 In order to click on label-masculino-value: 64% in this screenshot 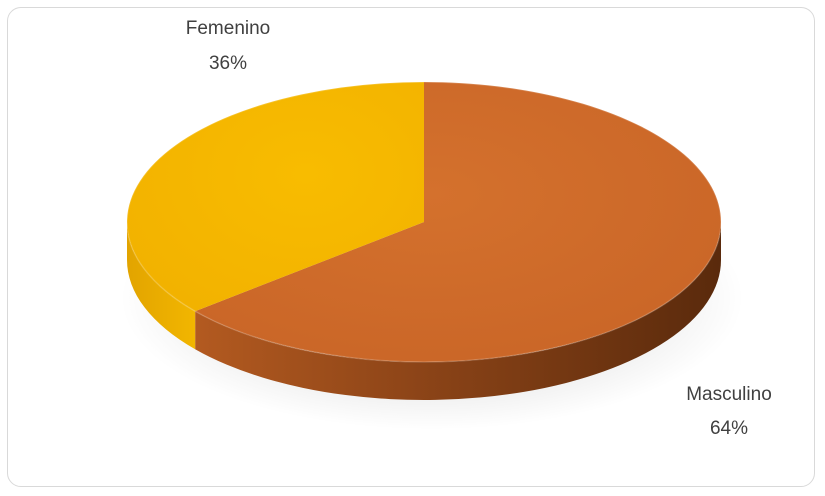, I will do `click(729, 428)`.